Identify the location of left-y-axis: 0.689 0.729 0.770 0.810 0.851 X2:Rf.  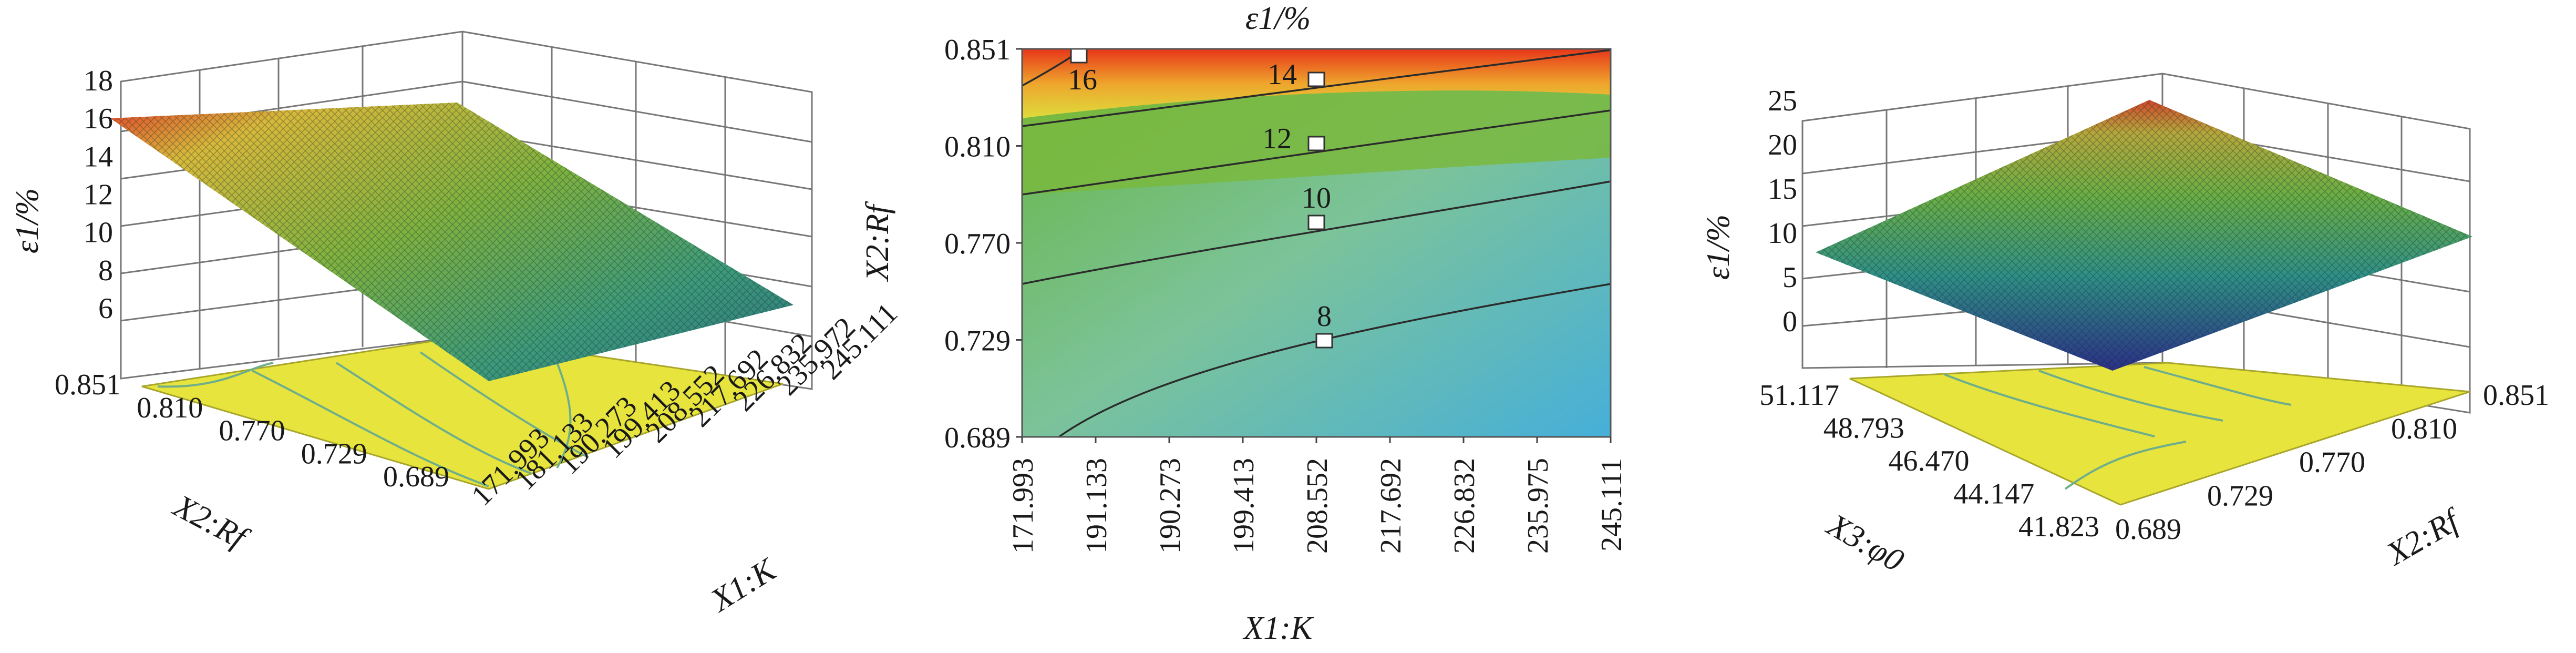
(252, 463).